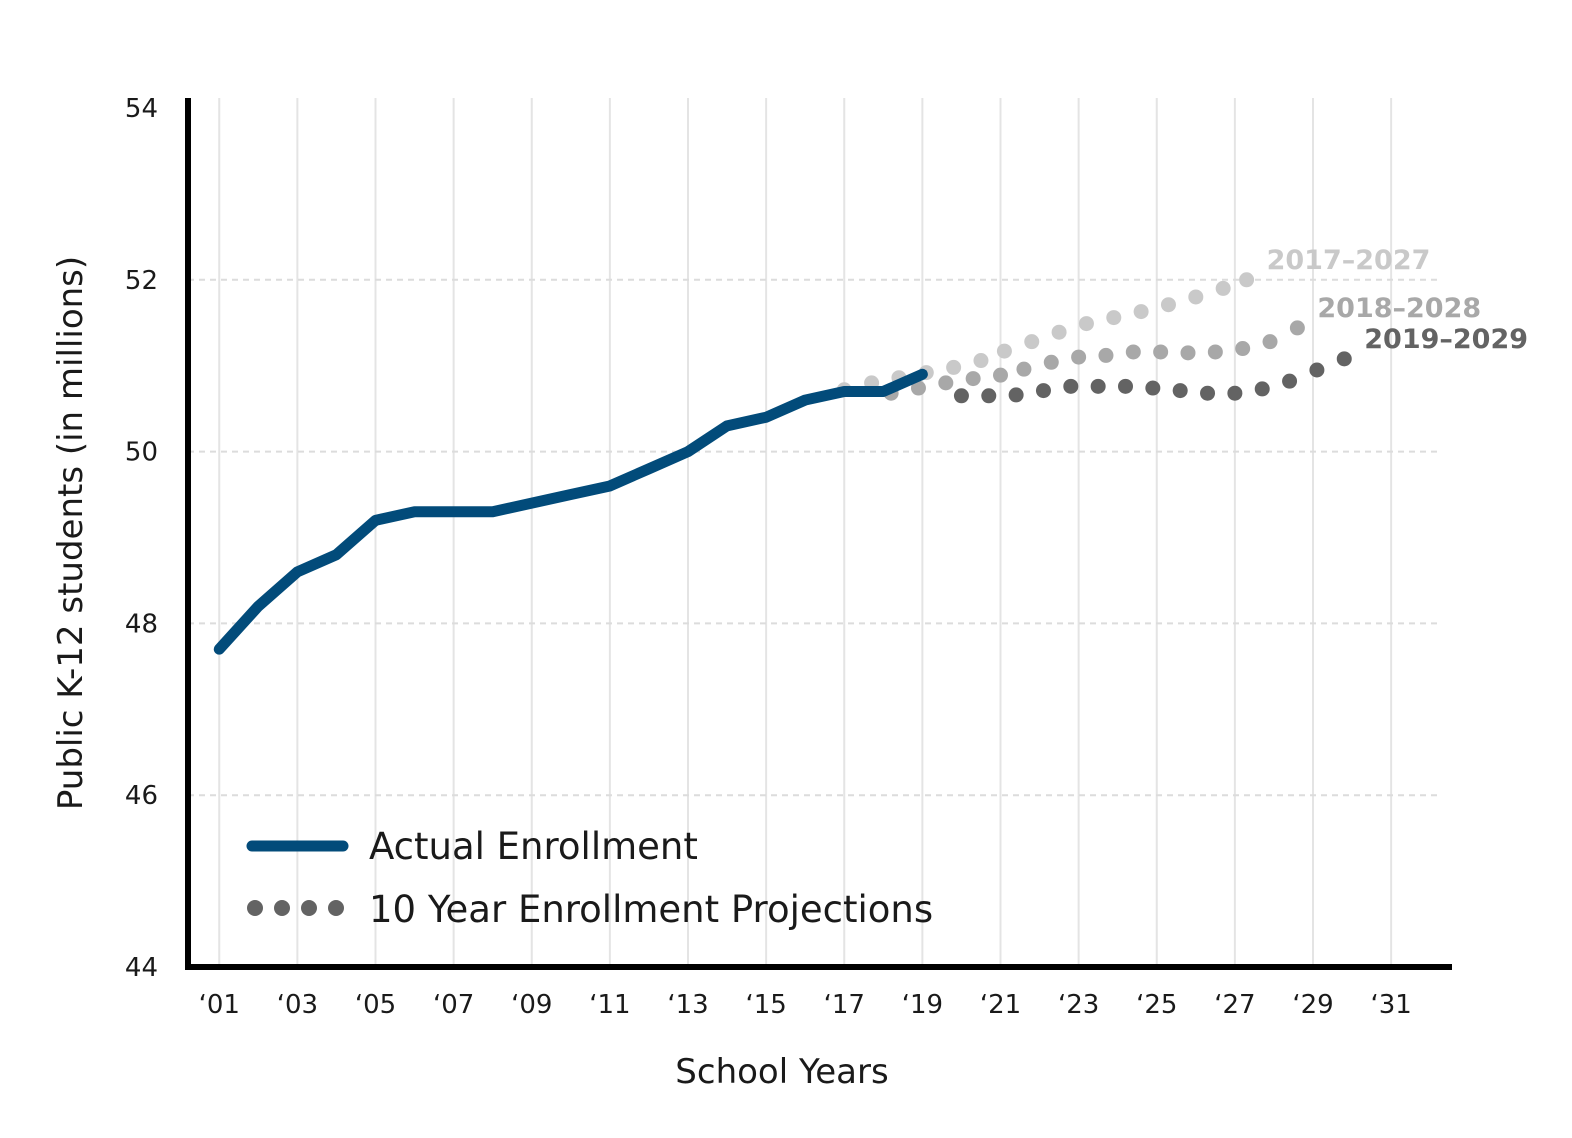 The image size is (1572, 1138). Describe the element at coordinates (531, 1005) in the screenshot. I see `x-tick-label: ‘09` at that location.